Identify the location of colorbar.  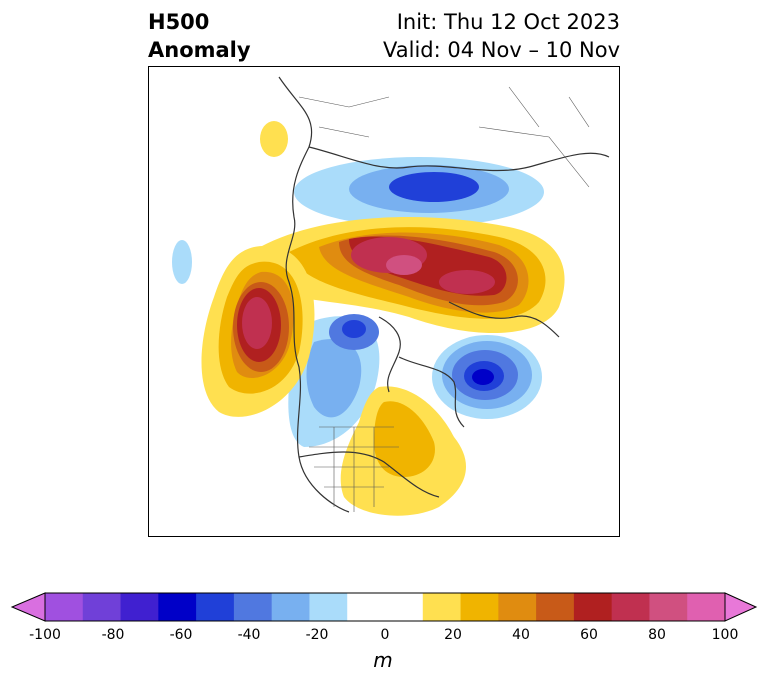
(384, 607).